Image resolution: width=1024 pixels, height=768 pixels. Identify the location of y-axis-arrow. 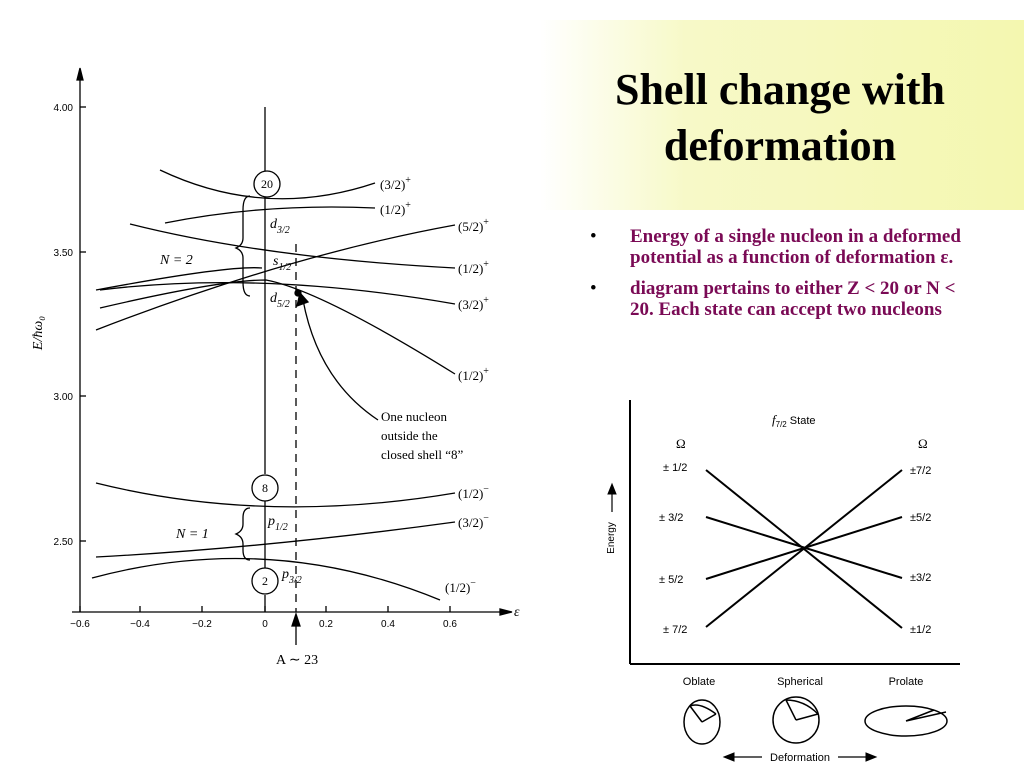
(80, 74).